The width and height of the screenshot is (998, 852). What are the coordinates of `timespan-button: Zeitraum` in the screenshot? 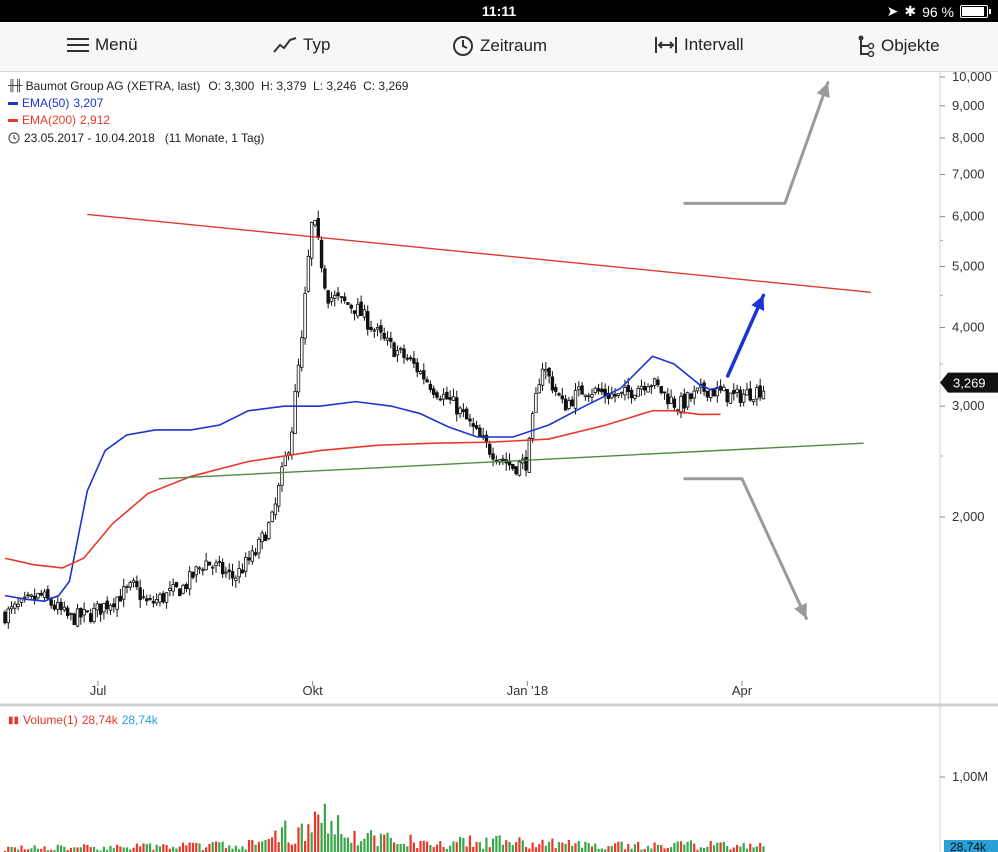 It's located at (499, 46).